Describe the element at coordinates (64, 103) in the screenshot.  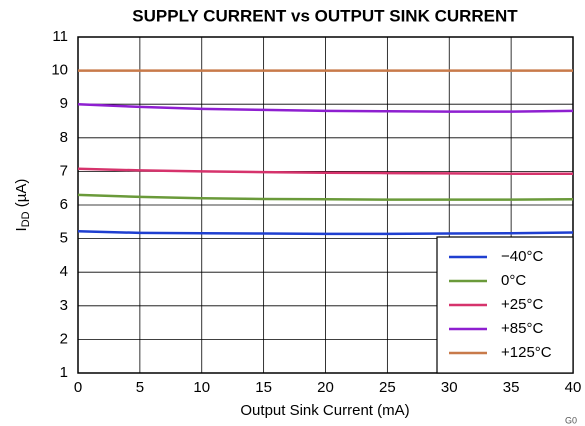
I see `y-tick-label: 9` at that location.